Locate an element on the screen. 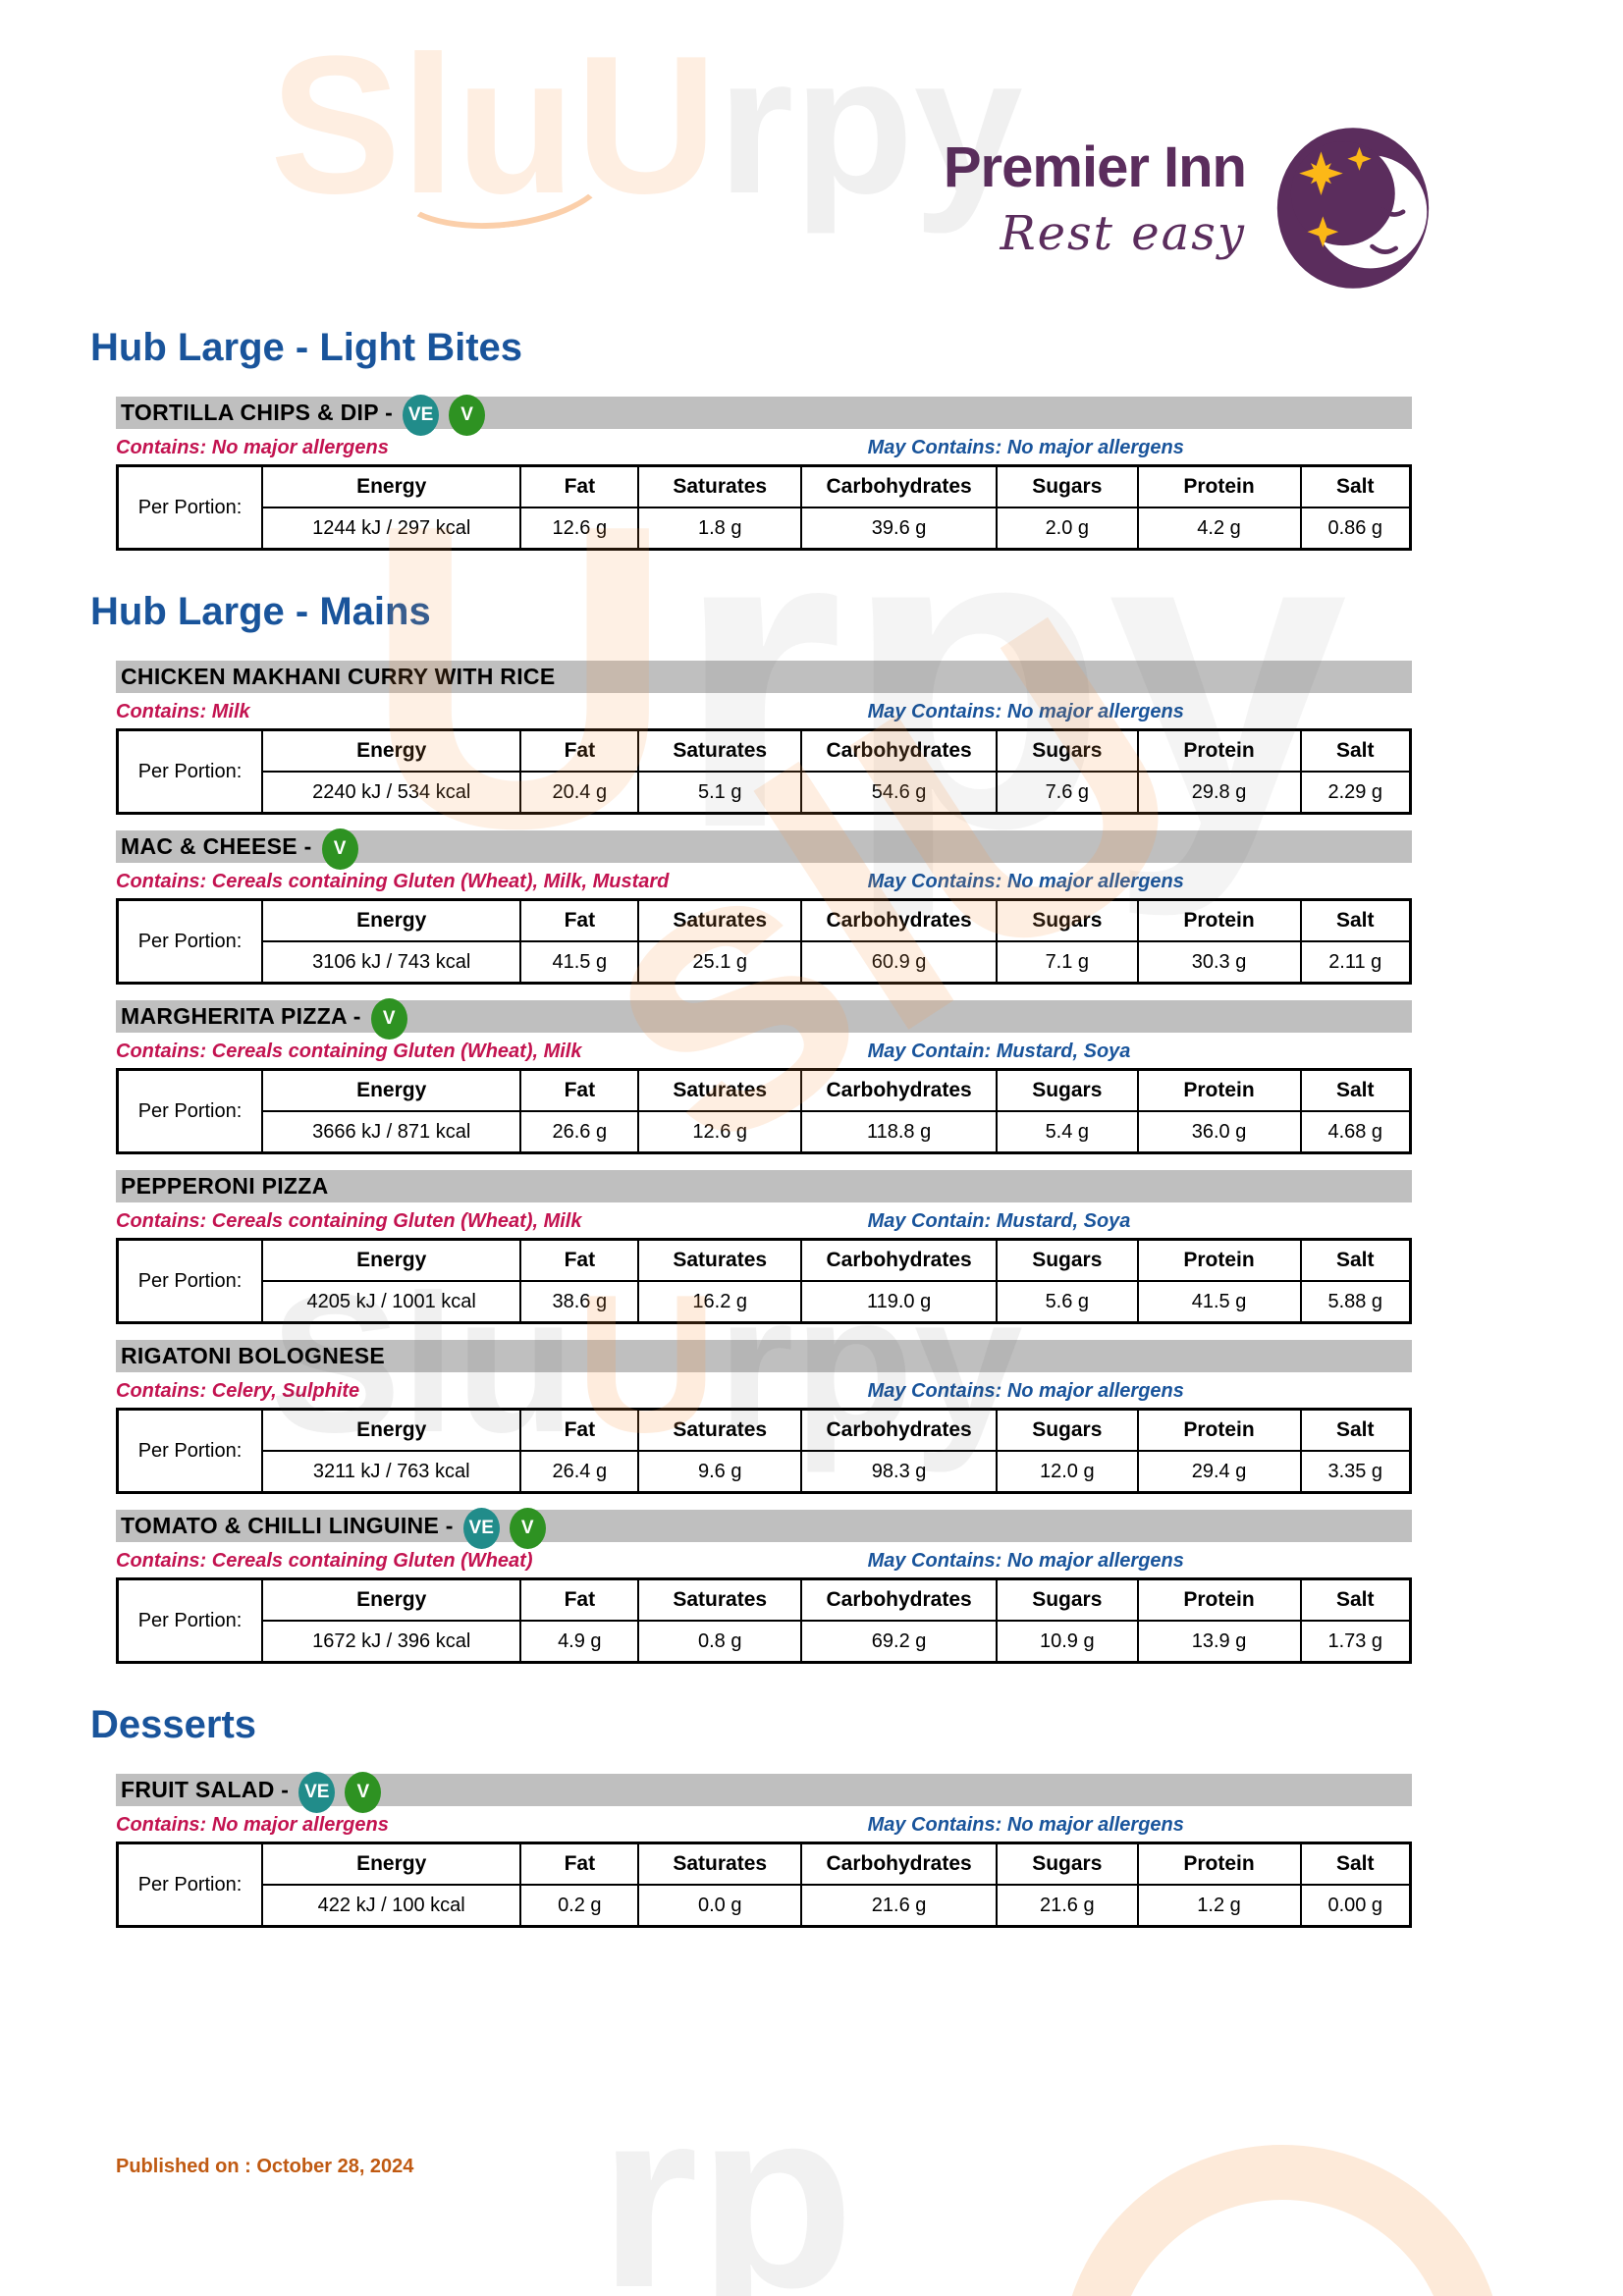 The image size is (1623, 2296). value-energy: 422 kJ / 100 kcal is located at coordinates (391, 1906).